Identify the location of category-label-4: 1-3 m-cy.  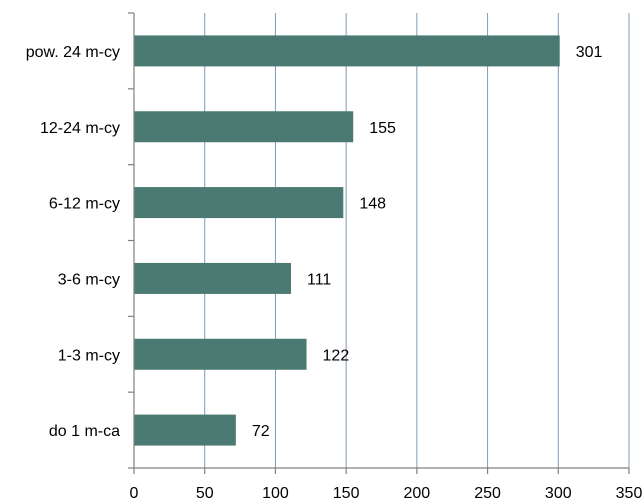
(89, 355).